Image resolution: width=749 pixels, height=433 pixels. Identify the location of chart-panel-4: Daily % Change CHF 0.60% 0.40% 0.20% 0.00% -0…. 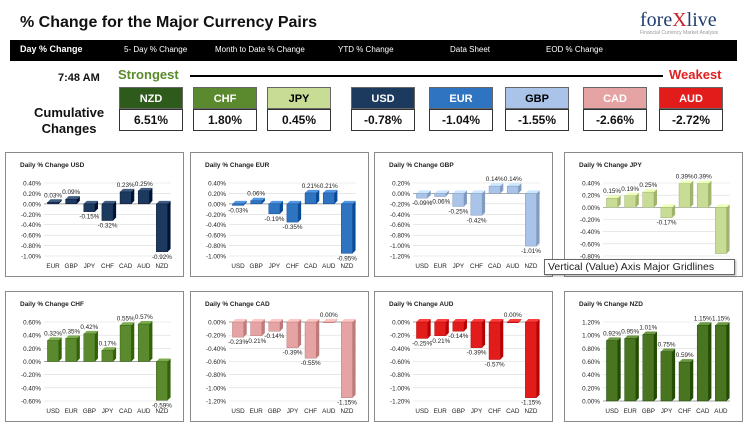
(94, 356).